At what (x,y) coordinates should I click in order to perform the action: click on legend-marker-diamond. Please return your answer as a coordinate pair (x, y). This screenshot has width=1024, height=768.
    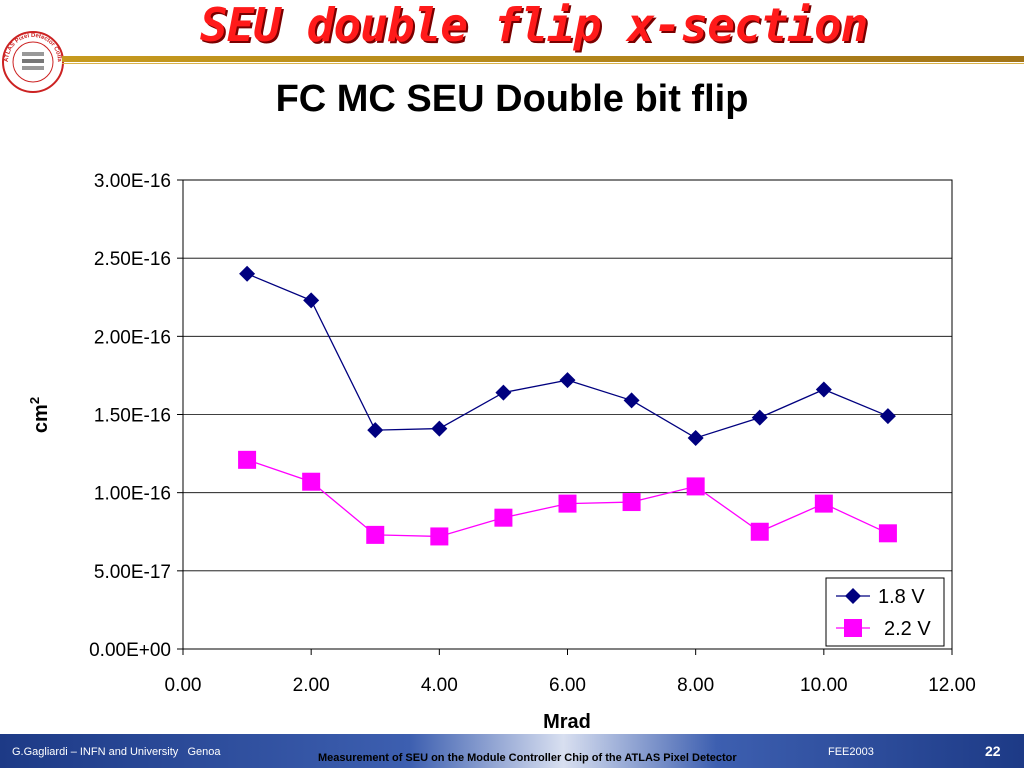
    Looking at the image, I should click on (853, 596).